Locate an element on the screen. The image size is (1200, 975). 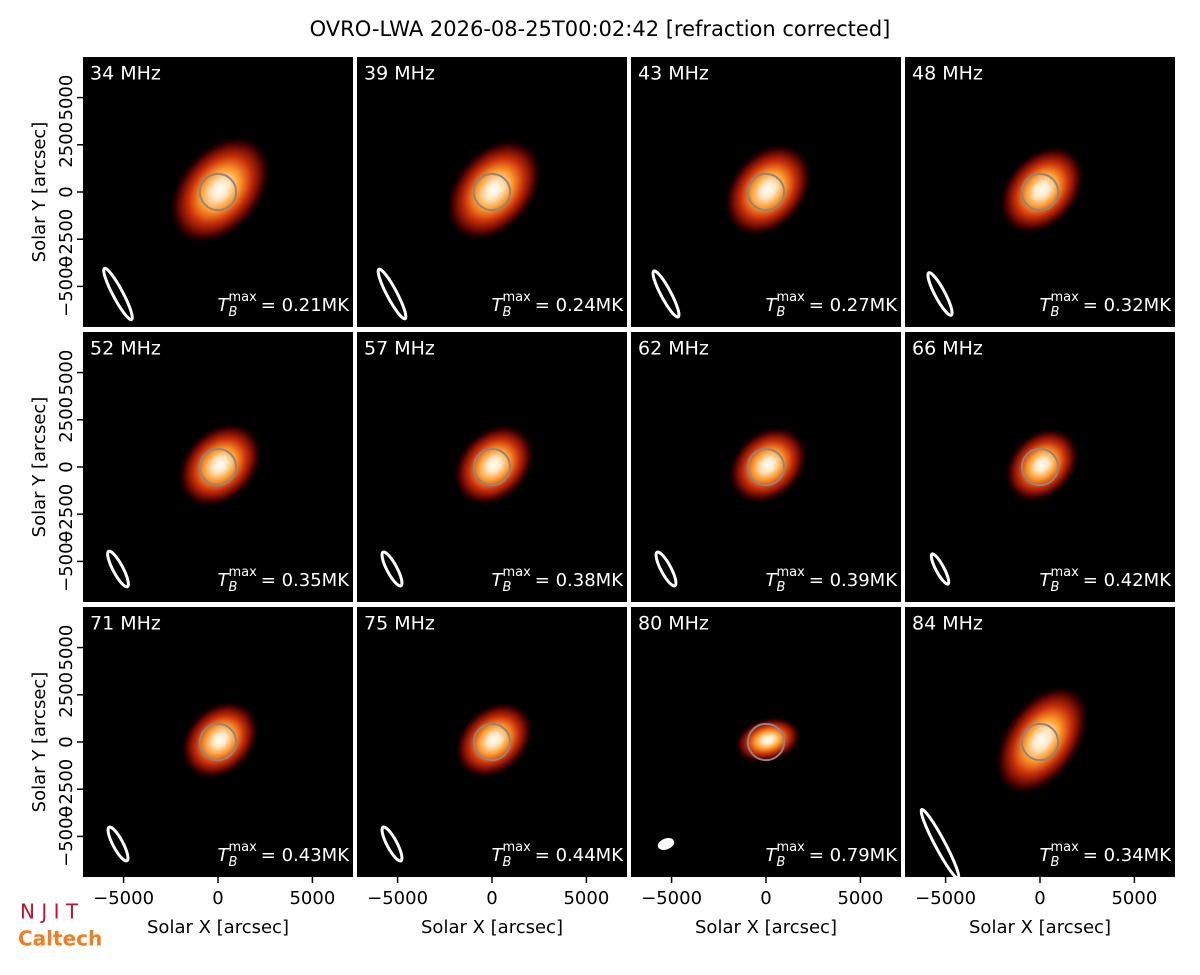
frequency-label: 80 MHz is located at coordinates (673, 624).